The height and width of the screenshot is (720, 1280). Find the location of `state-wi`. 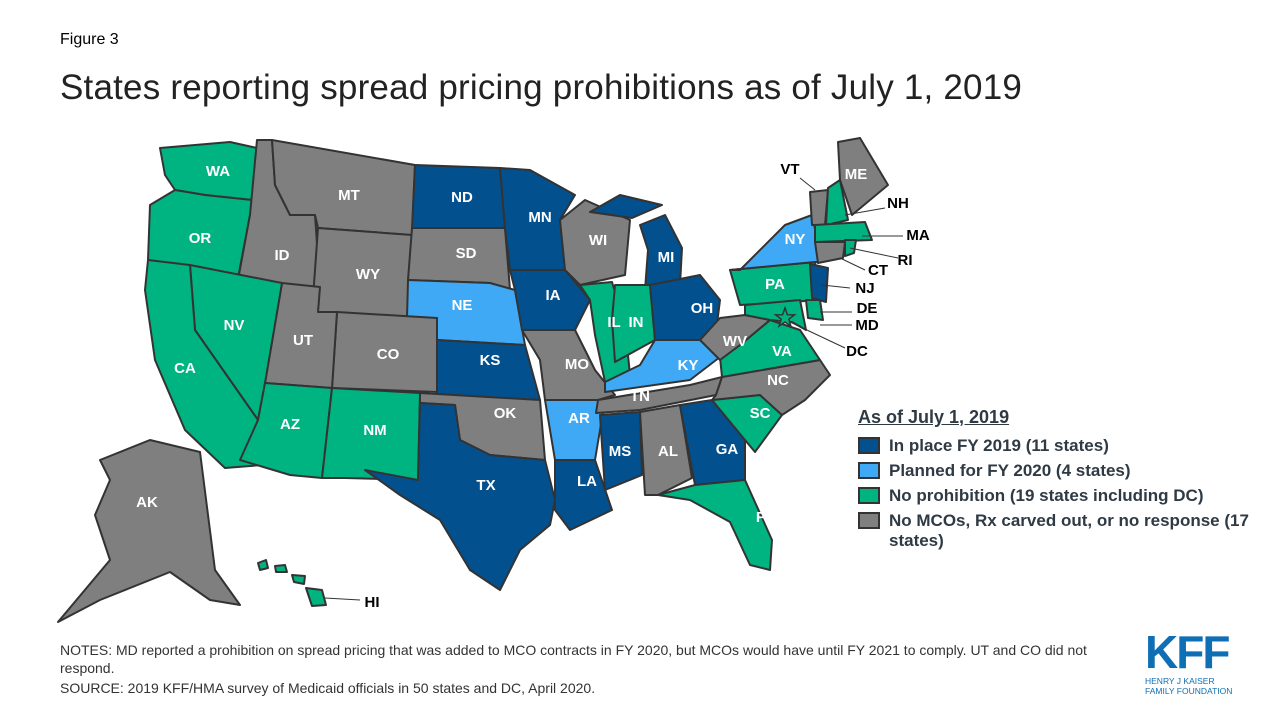

state-wi is located at coordinates (595, 242).